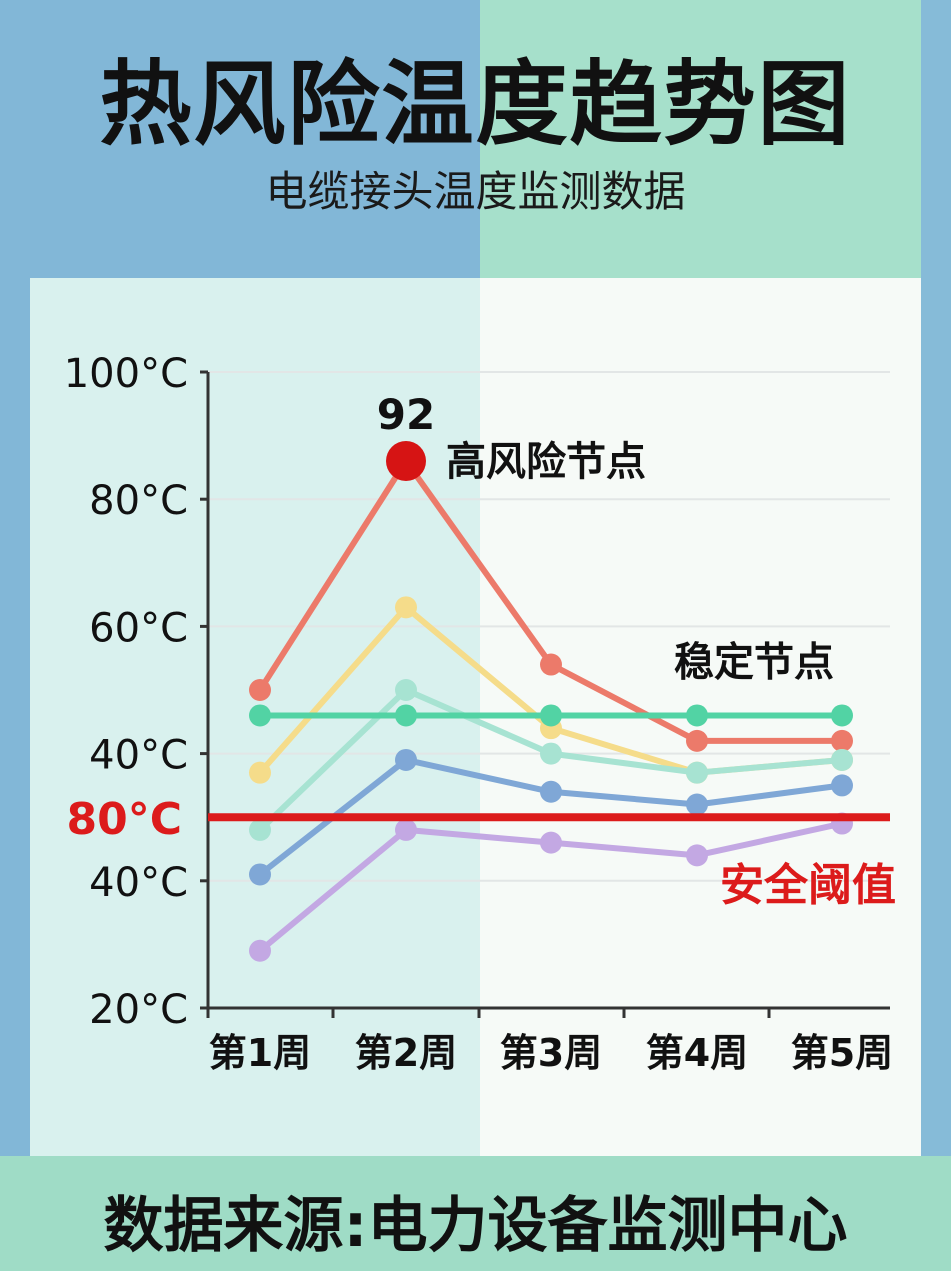  I want to click on page-subtitle: 电缆接头温度监测数据, so click(475, 191).